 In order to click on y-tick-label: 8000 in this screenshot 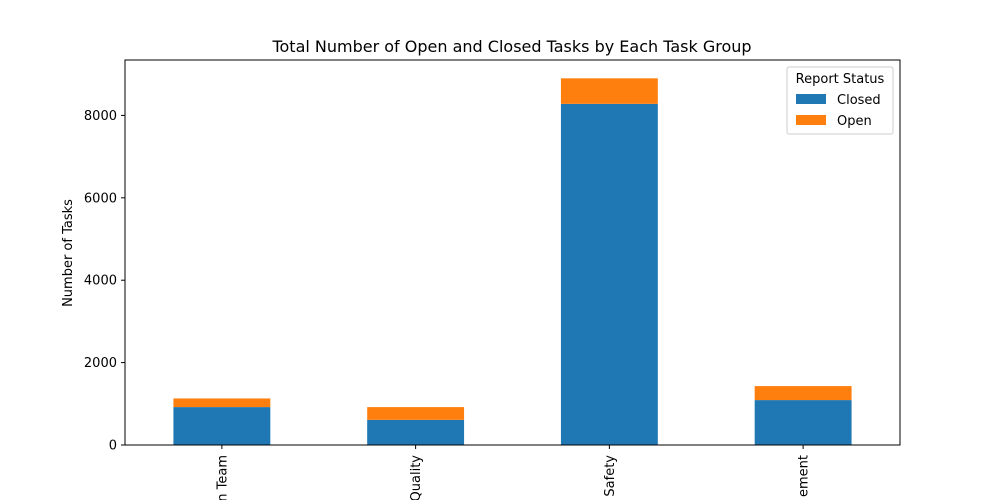, I will do `click(100, 116)`.